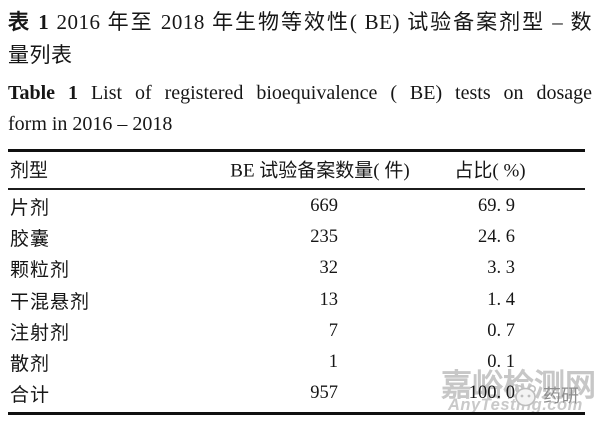  I want to click on cell-count: 669, so click(324, 206).